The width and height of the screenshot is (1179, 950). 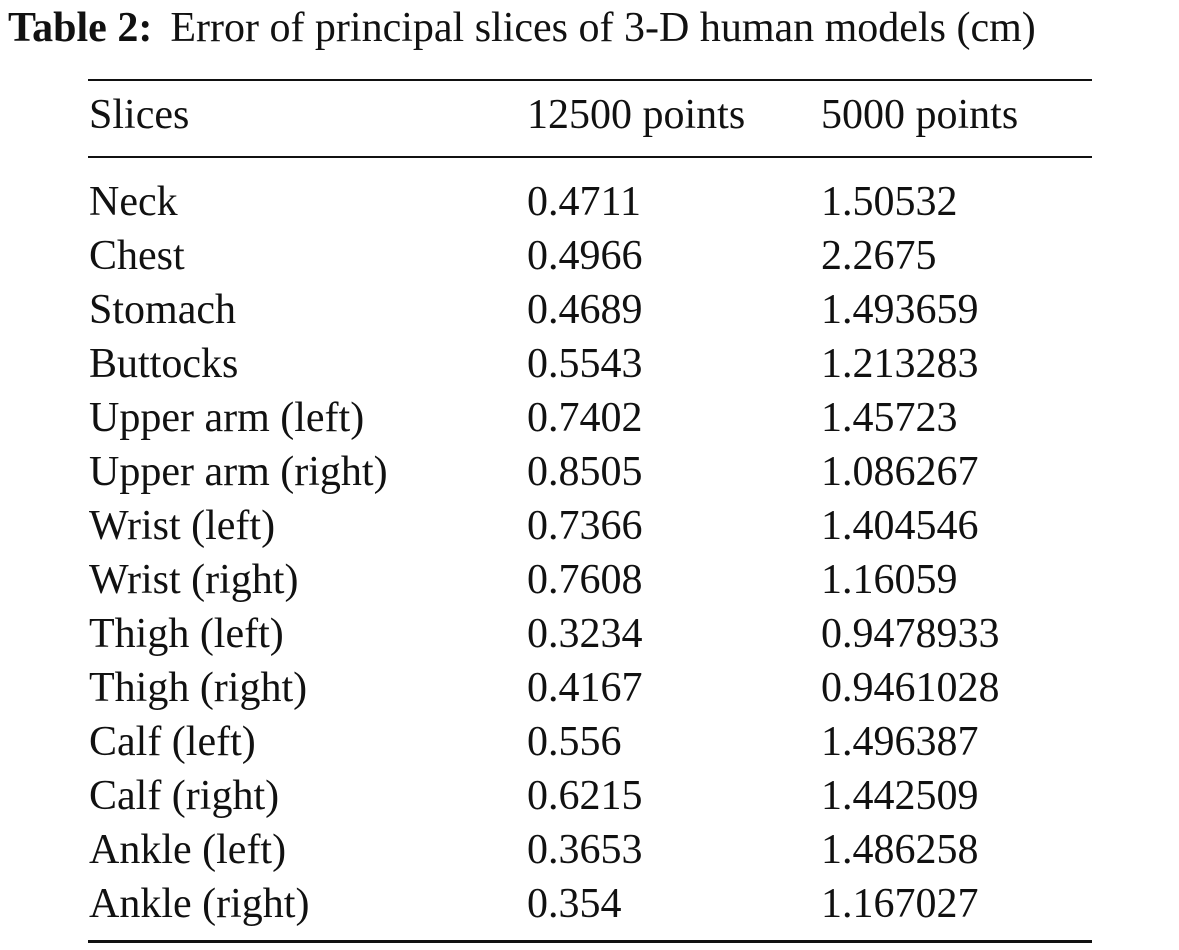 What do you see at coordinates (879, 256) in the screenshot?
I see `error-5000-cell: 2.2675` at bounding box center [879, 256].